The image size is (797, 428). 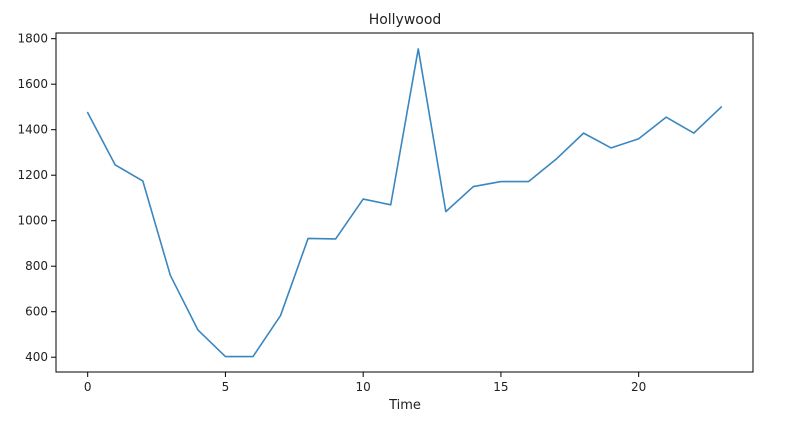 I want to click on x-tick-label: 0, so click(x=88, y=387).